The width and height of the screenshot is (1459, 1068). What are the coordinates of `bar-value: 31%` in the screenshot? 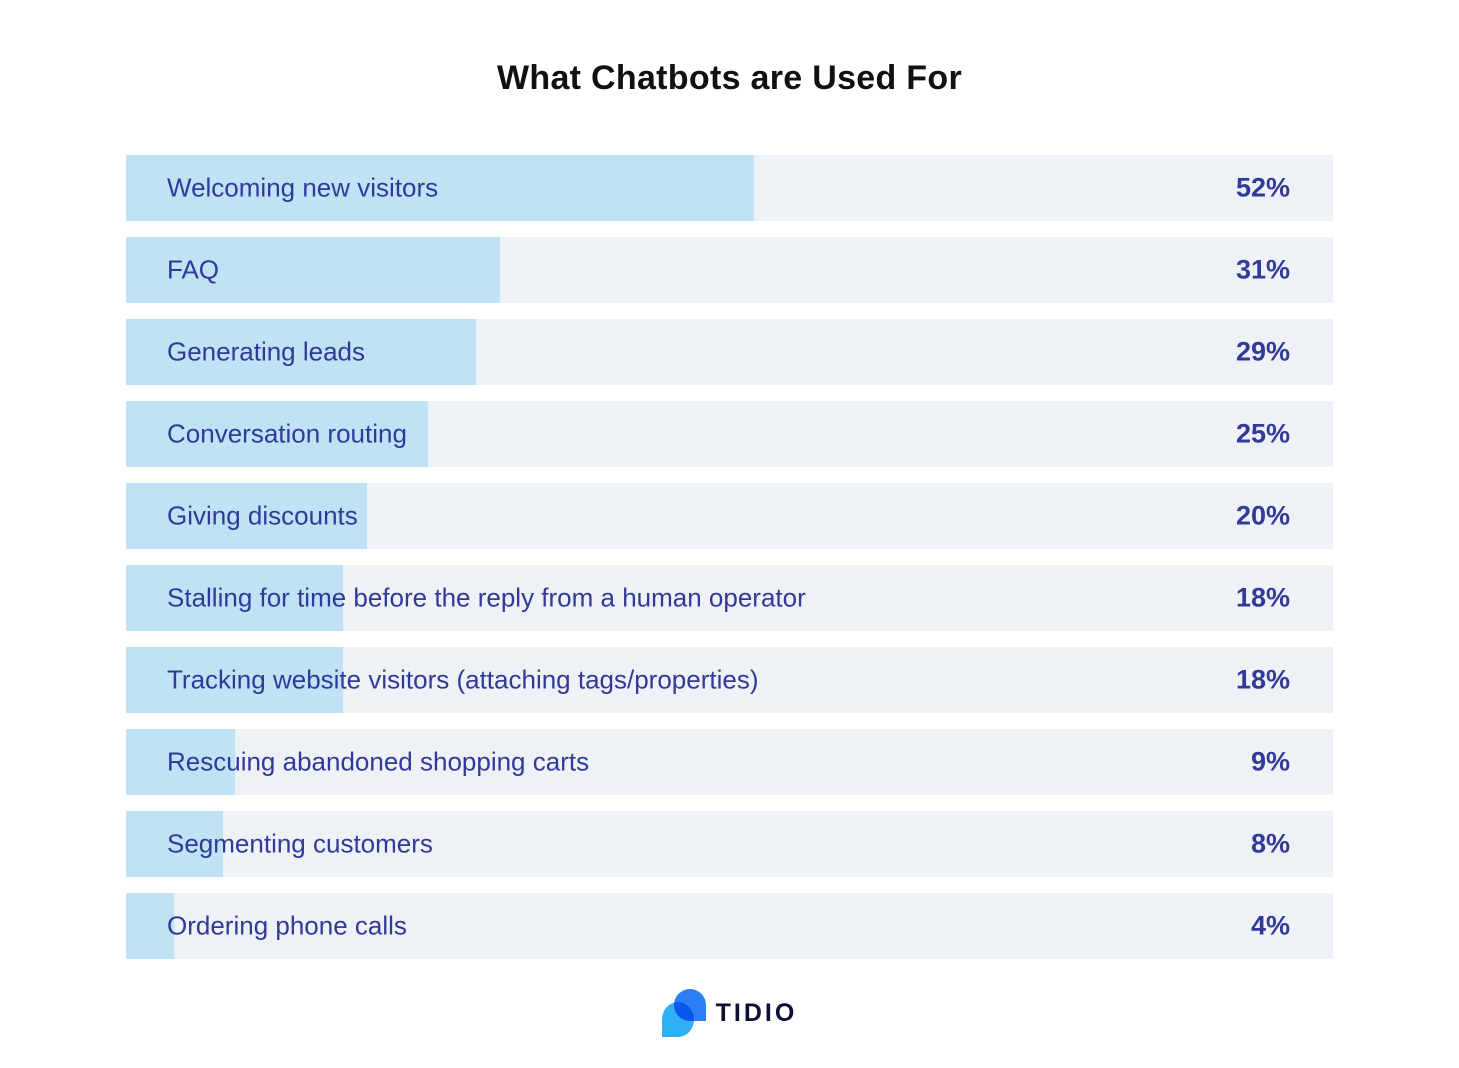 It's located at (1262, 269).